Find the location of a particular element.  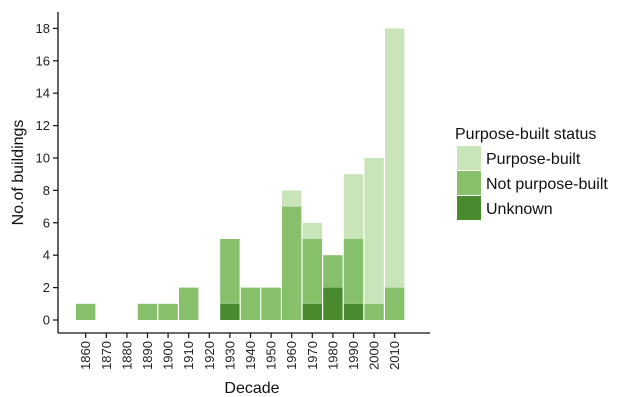

bar-segment-1990-unknown is located at coordinates (353, 311).